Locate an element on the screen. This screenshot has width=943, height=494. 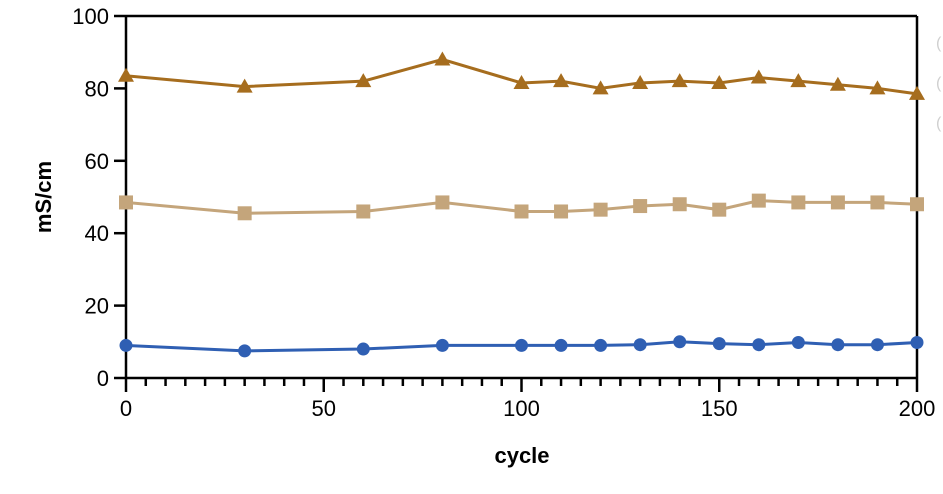
y-tick-label: 80 is located at coordinates (97, 88).